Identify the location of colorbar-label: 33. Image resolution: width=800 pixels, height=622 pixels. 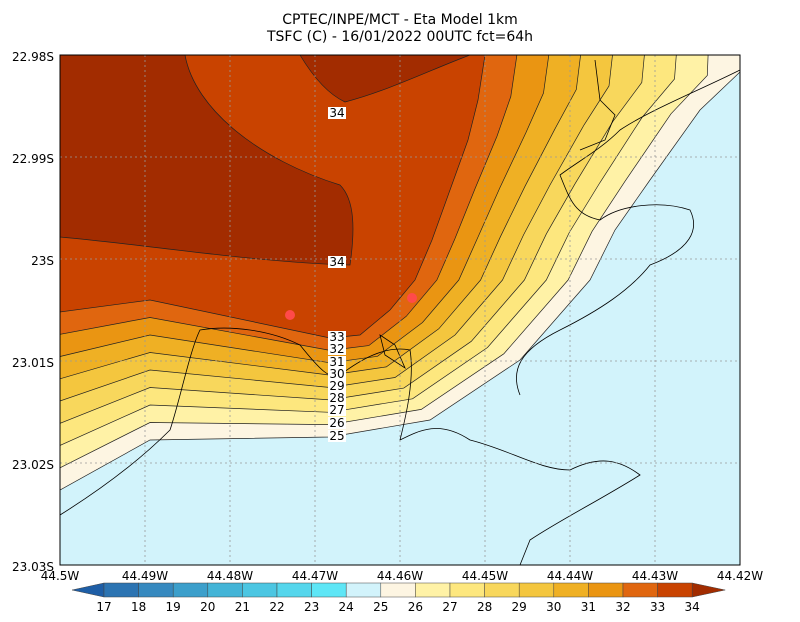
(657, 607).